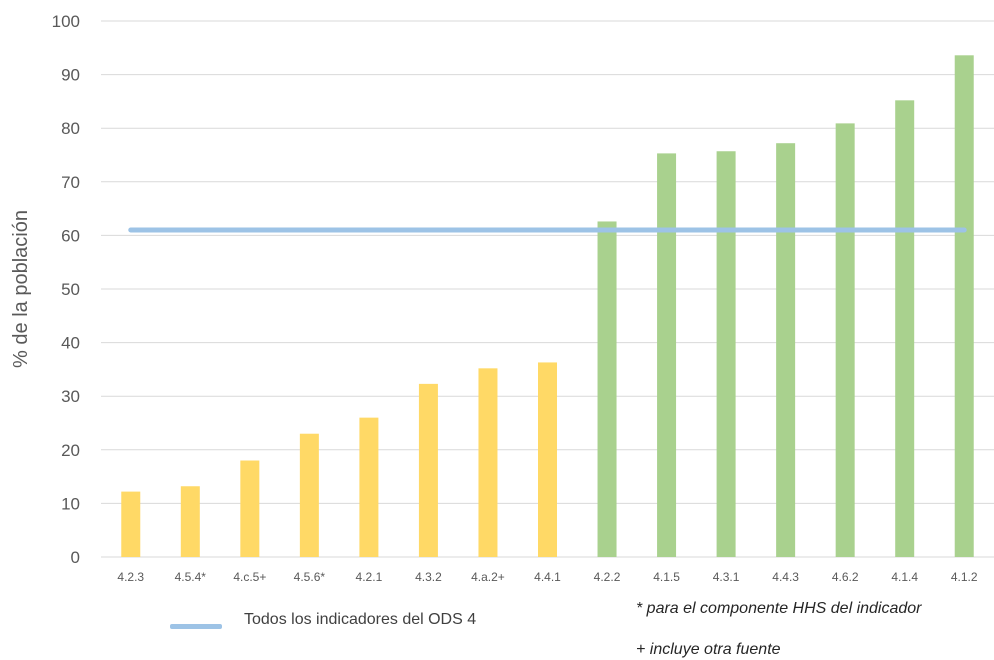 This screenshot has width=994, height=660. I want to click on y-axis-ticks: 0 10 20 30 40 50 60 70 80 90 100, so click(66, 289).